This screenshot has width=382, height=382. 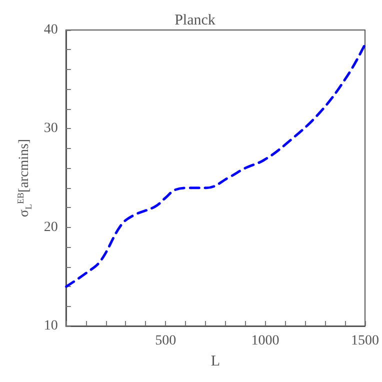 What do you see at coordinates (365, 341) in the screenshot?
I see `x-tick-label: 1500` at bounding box center [365, 341].